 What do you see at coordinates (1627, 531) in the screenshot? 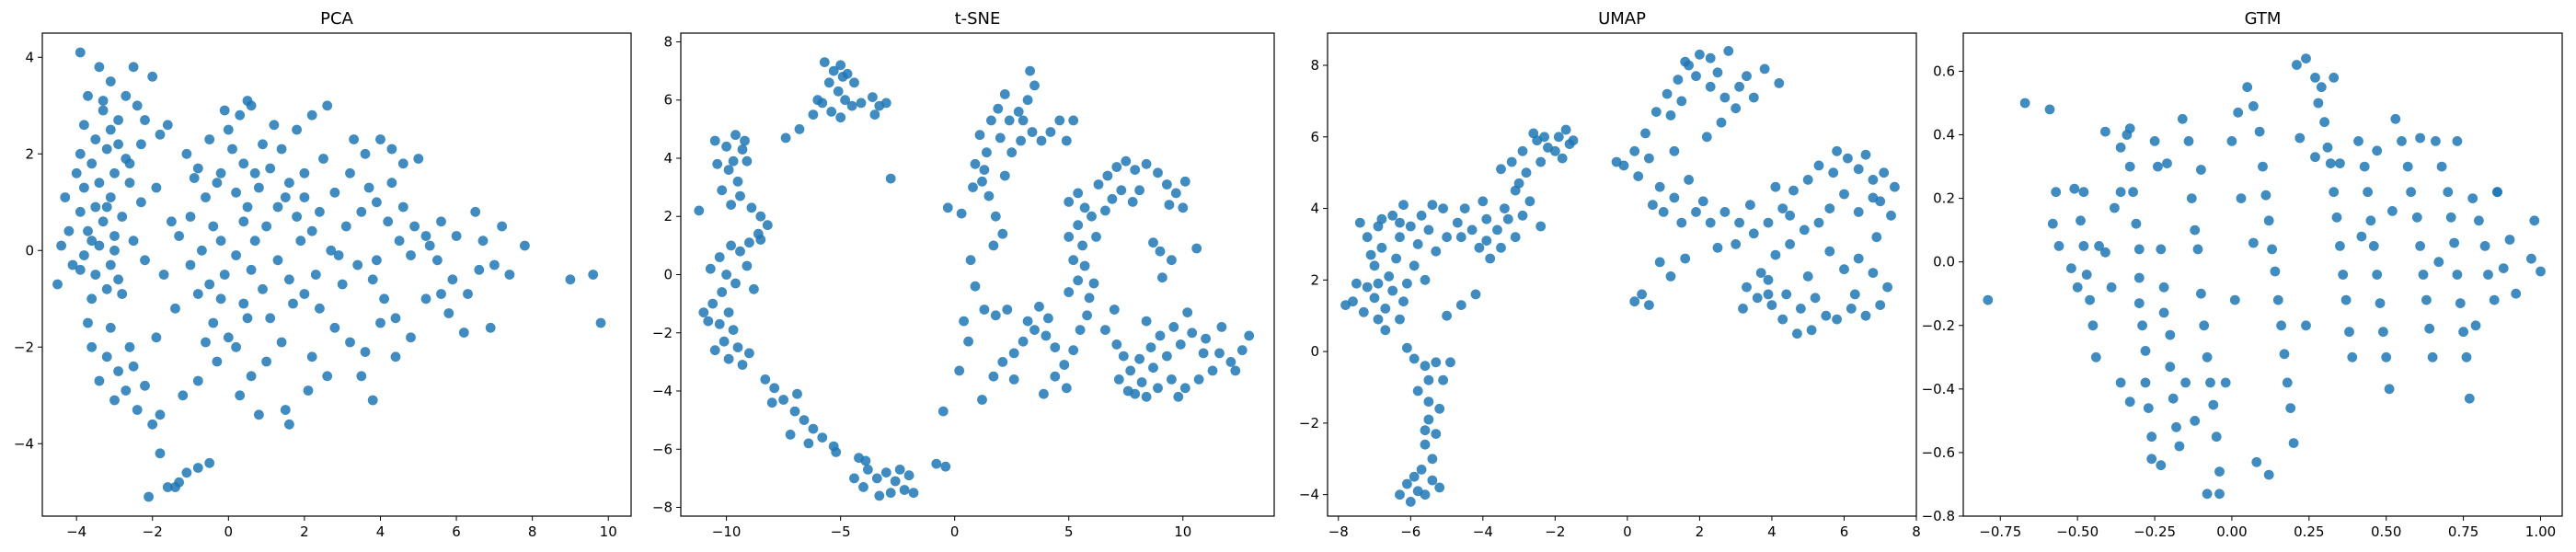
I see `x-tick-label: 0` at bounding box center [1627, 531].